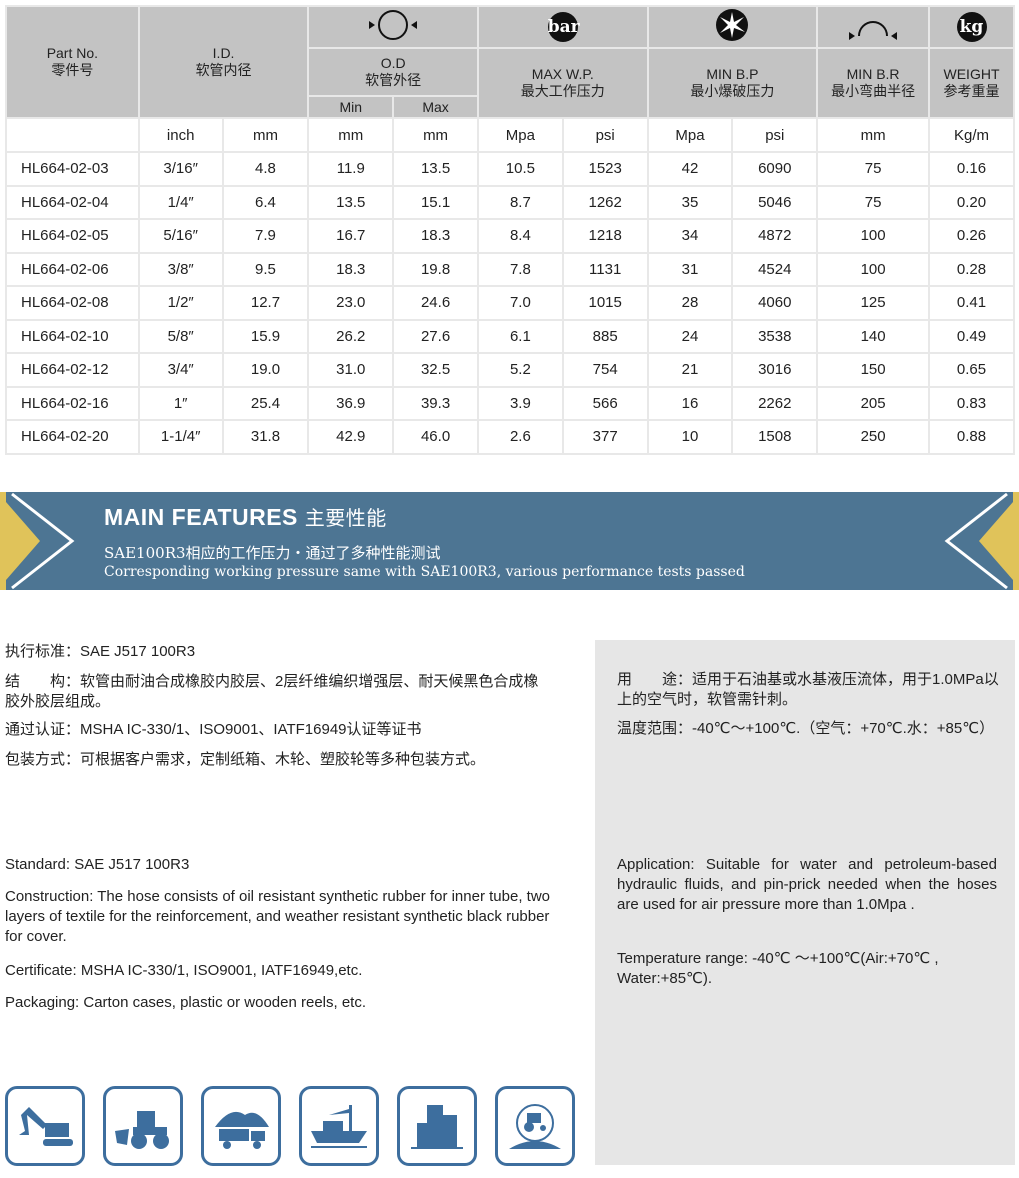 This screenshot has height=1178, width=1019. Describe the element at coordinates (339, 1126) in the screenshot. I see `ship-icon` at that location.